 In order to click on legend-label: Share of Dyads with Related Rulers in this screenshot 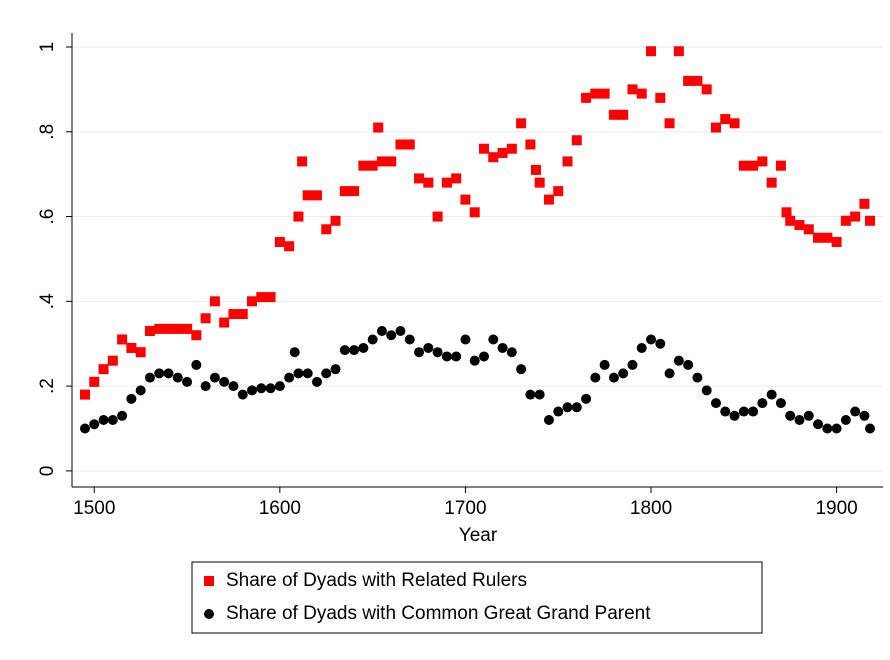, I will do `click(376, 580)`.